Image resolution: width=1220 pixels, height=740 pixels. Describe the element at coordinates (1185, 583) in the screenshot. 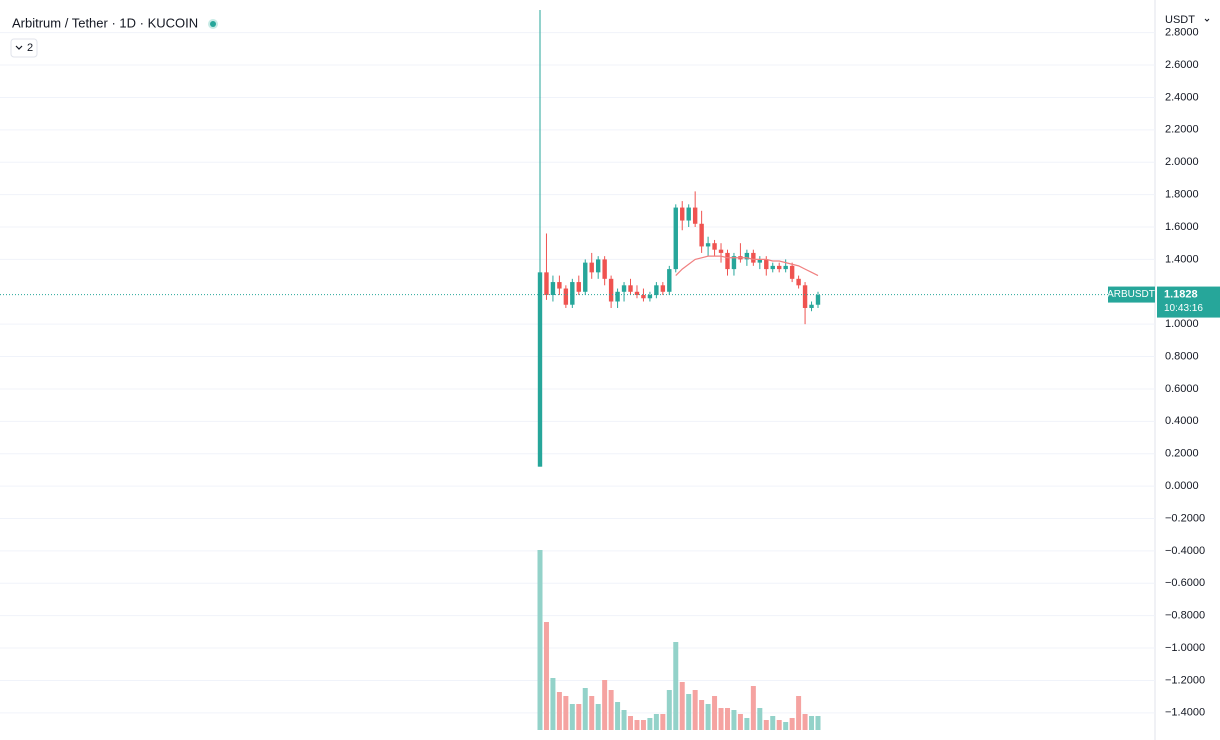

I see `y-tick-label: −0.6000` at that location.